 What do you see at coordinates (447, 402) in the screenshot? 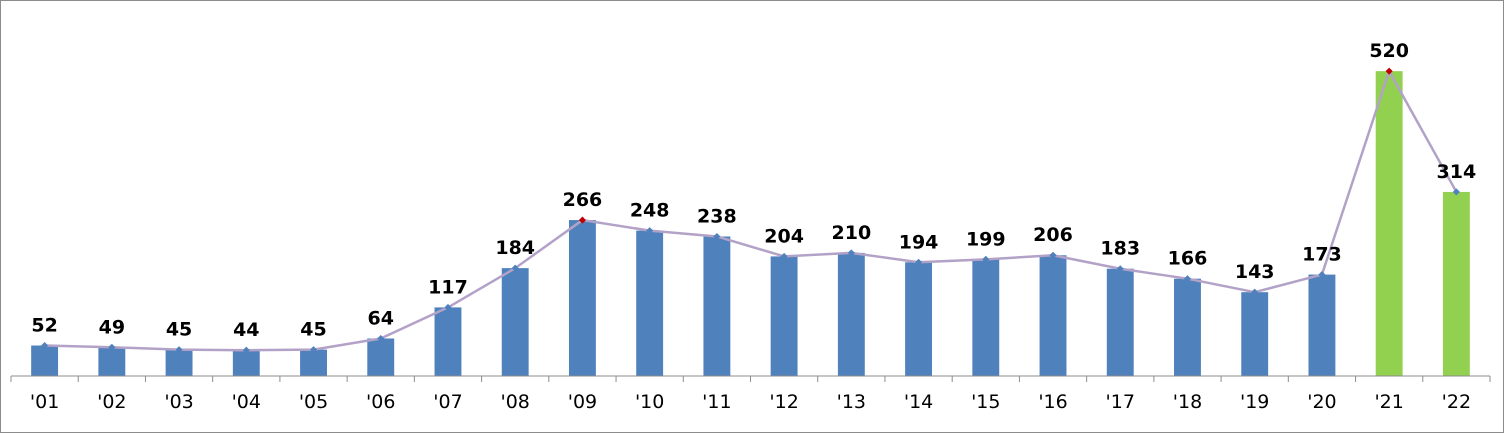
I see `x-tick-label: '07` at bounding box center [447, 402].